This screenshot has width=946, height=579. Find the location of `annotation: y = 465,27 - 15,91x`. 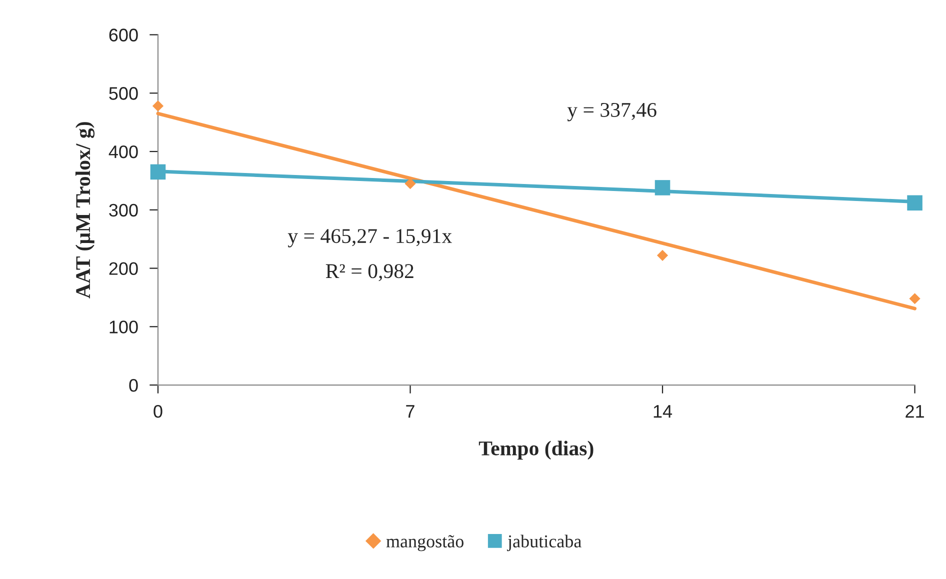

annotation: y = 465,27 - 15,91x is located at coordinates (370, 238).